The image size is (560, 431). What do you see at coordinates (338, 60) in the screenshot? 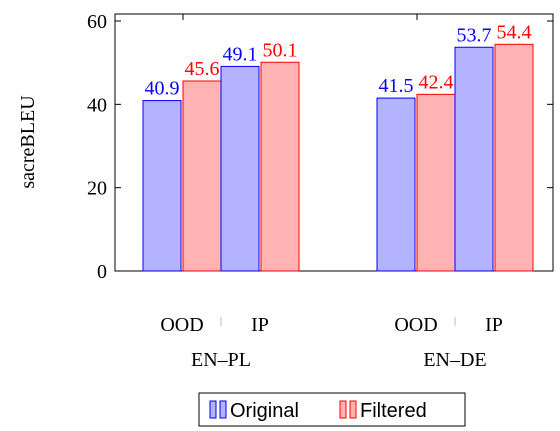
I see `value-labels: 40.945.649.1 50.1 41.5 42.4 53.7 54.4` at bounding box center [338, 60].